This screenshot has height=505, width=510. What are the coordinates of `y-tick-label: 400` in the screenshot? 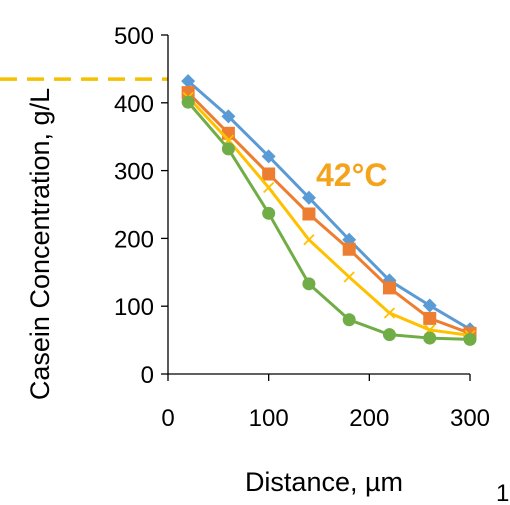 It's located at (134, 104).